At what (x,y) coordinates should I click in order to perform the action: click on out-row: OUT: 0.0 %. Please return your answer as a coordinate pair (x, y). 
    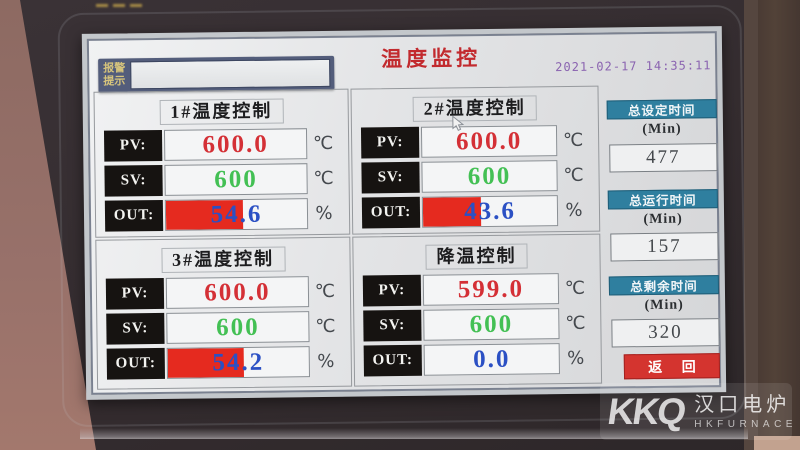
    Looking at the image, I should click on (477, 360).